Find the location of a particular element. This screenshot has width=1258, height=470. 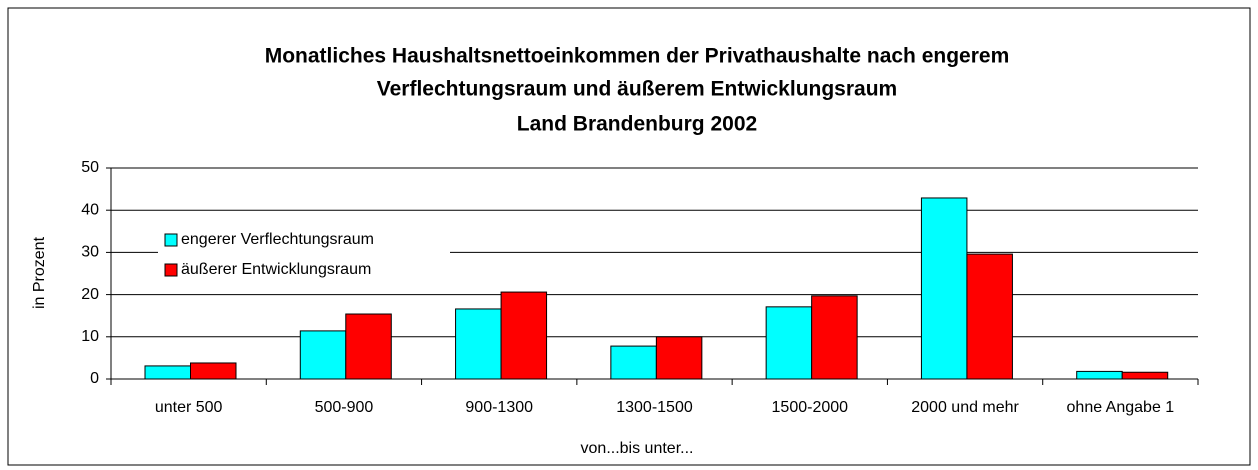

x-tick-label: unter 500 is located at coordinates (189, 407).